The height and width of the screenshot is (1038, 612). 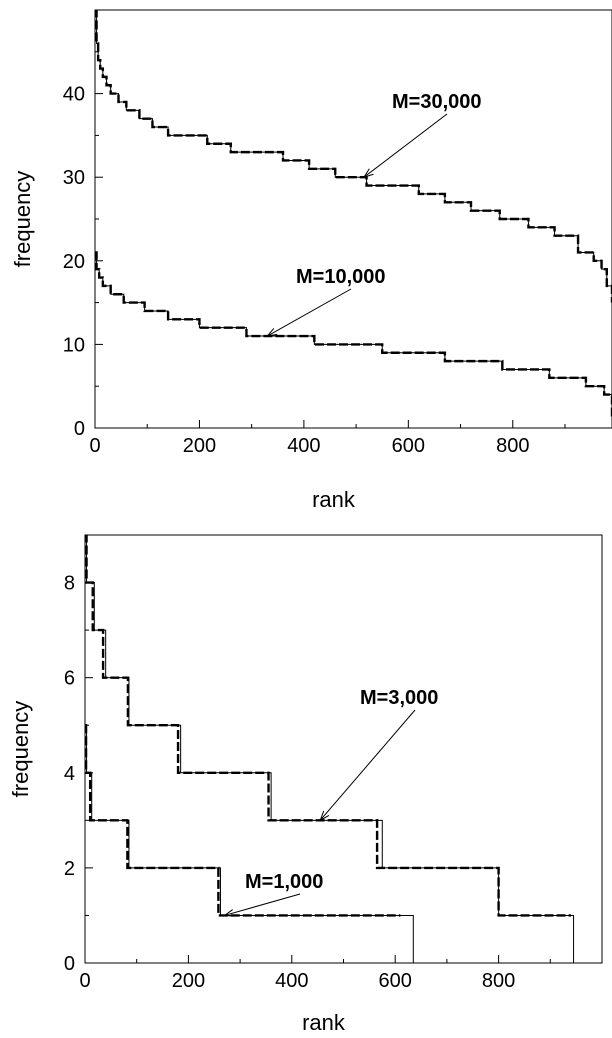 What do you see at coordinates (353, 335) in the screenshot?
I see `series-s10000d` at bounding box center [353, 335].